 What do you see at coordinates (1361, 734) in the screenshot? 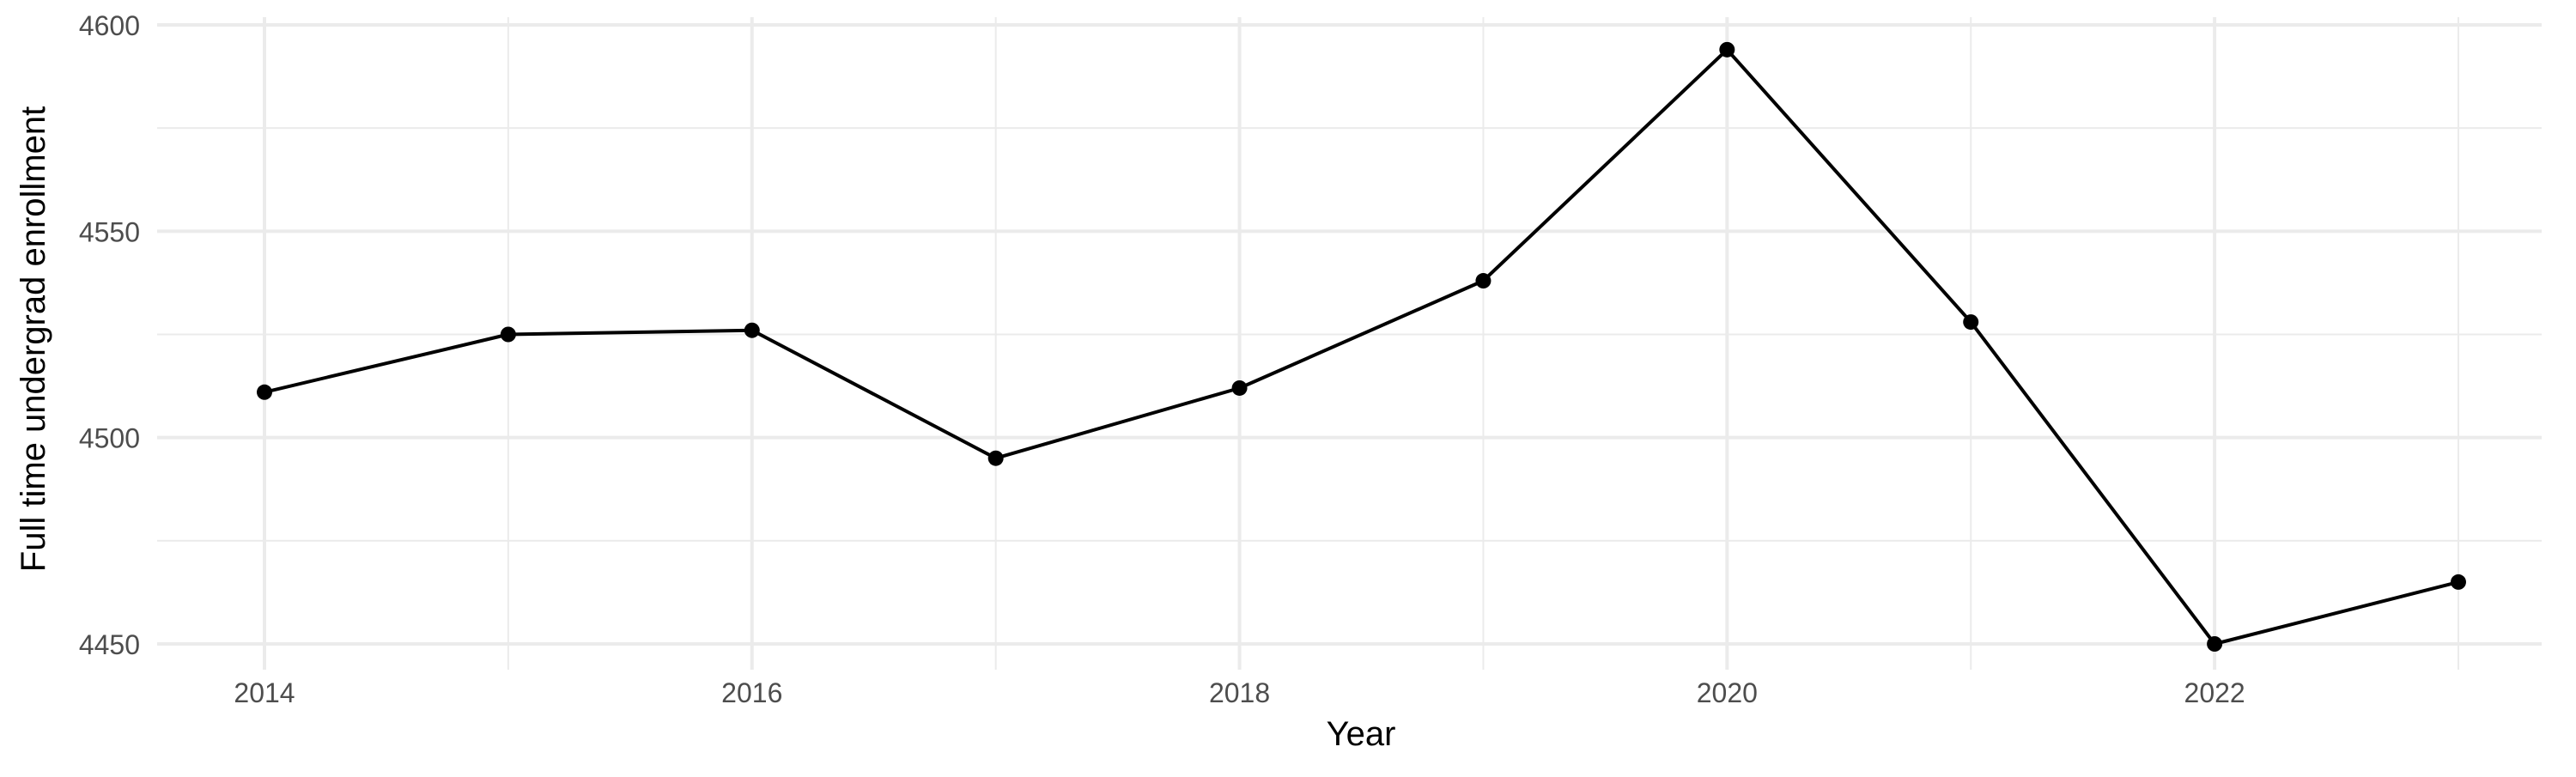
I see `x-axis-label: Year` at bounding box center [1361, 734].